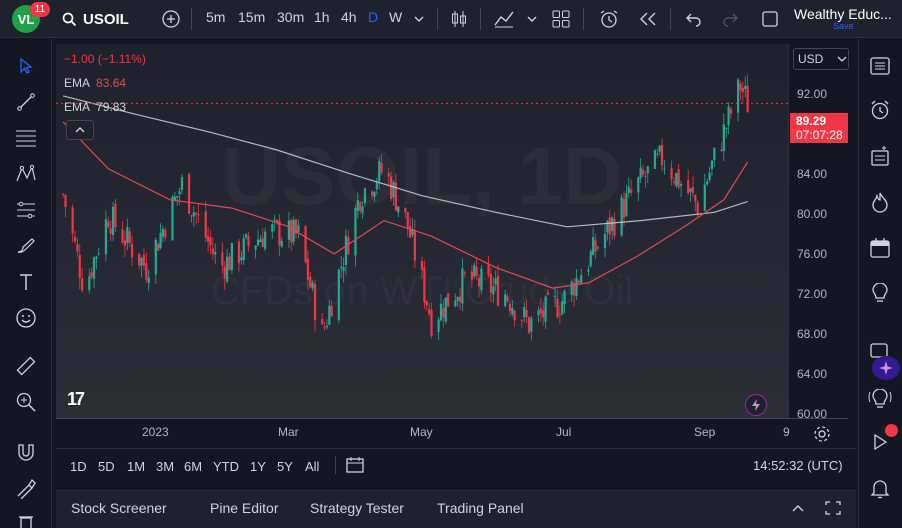 Image resolution: width=902 pixels, height=528 pixels. Describe the element at coordinates (480, 508) in the screenshot. I see `tab-trading-panel: Trading Panel` at that location.